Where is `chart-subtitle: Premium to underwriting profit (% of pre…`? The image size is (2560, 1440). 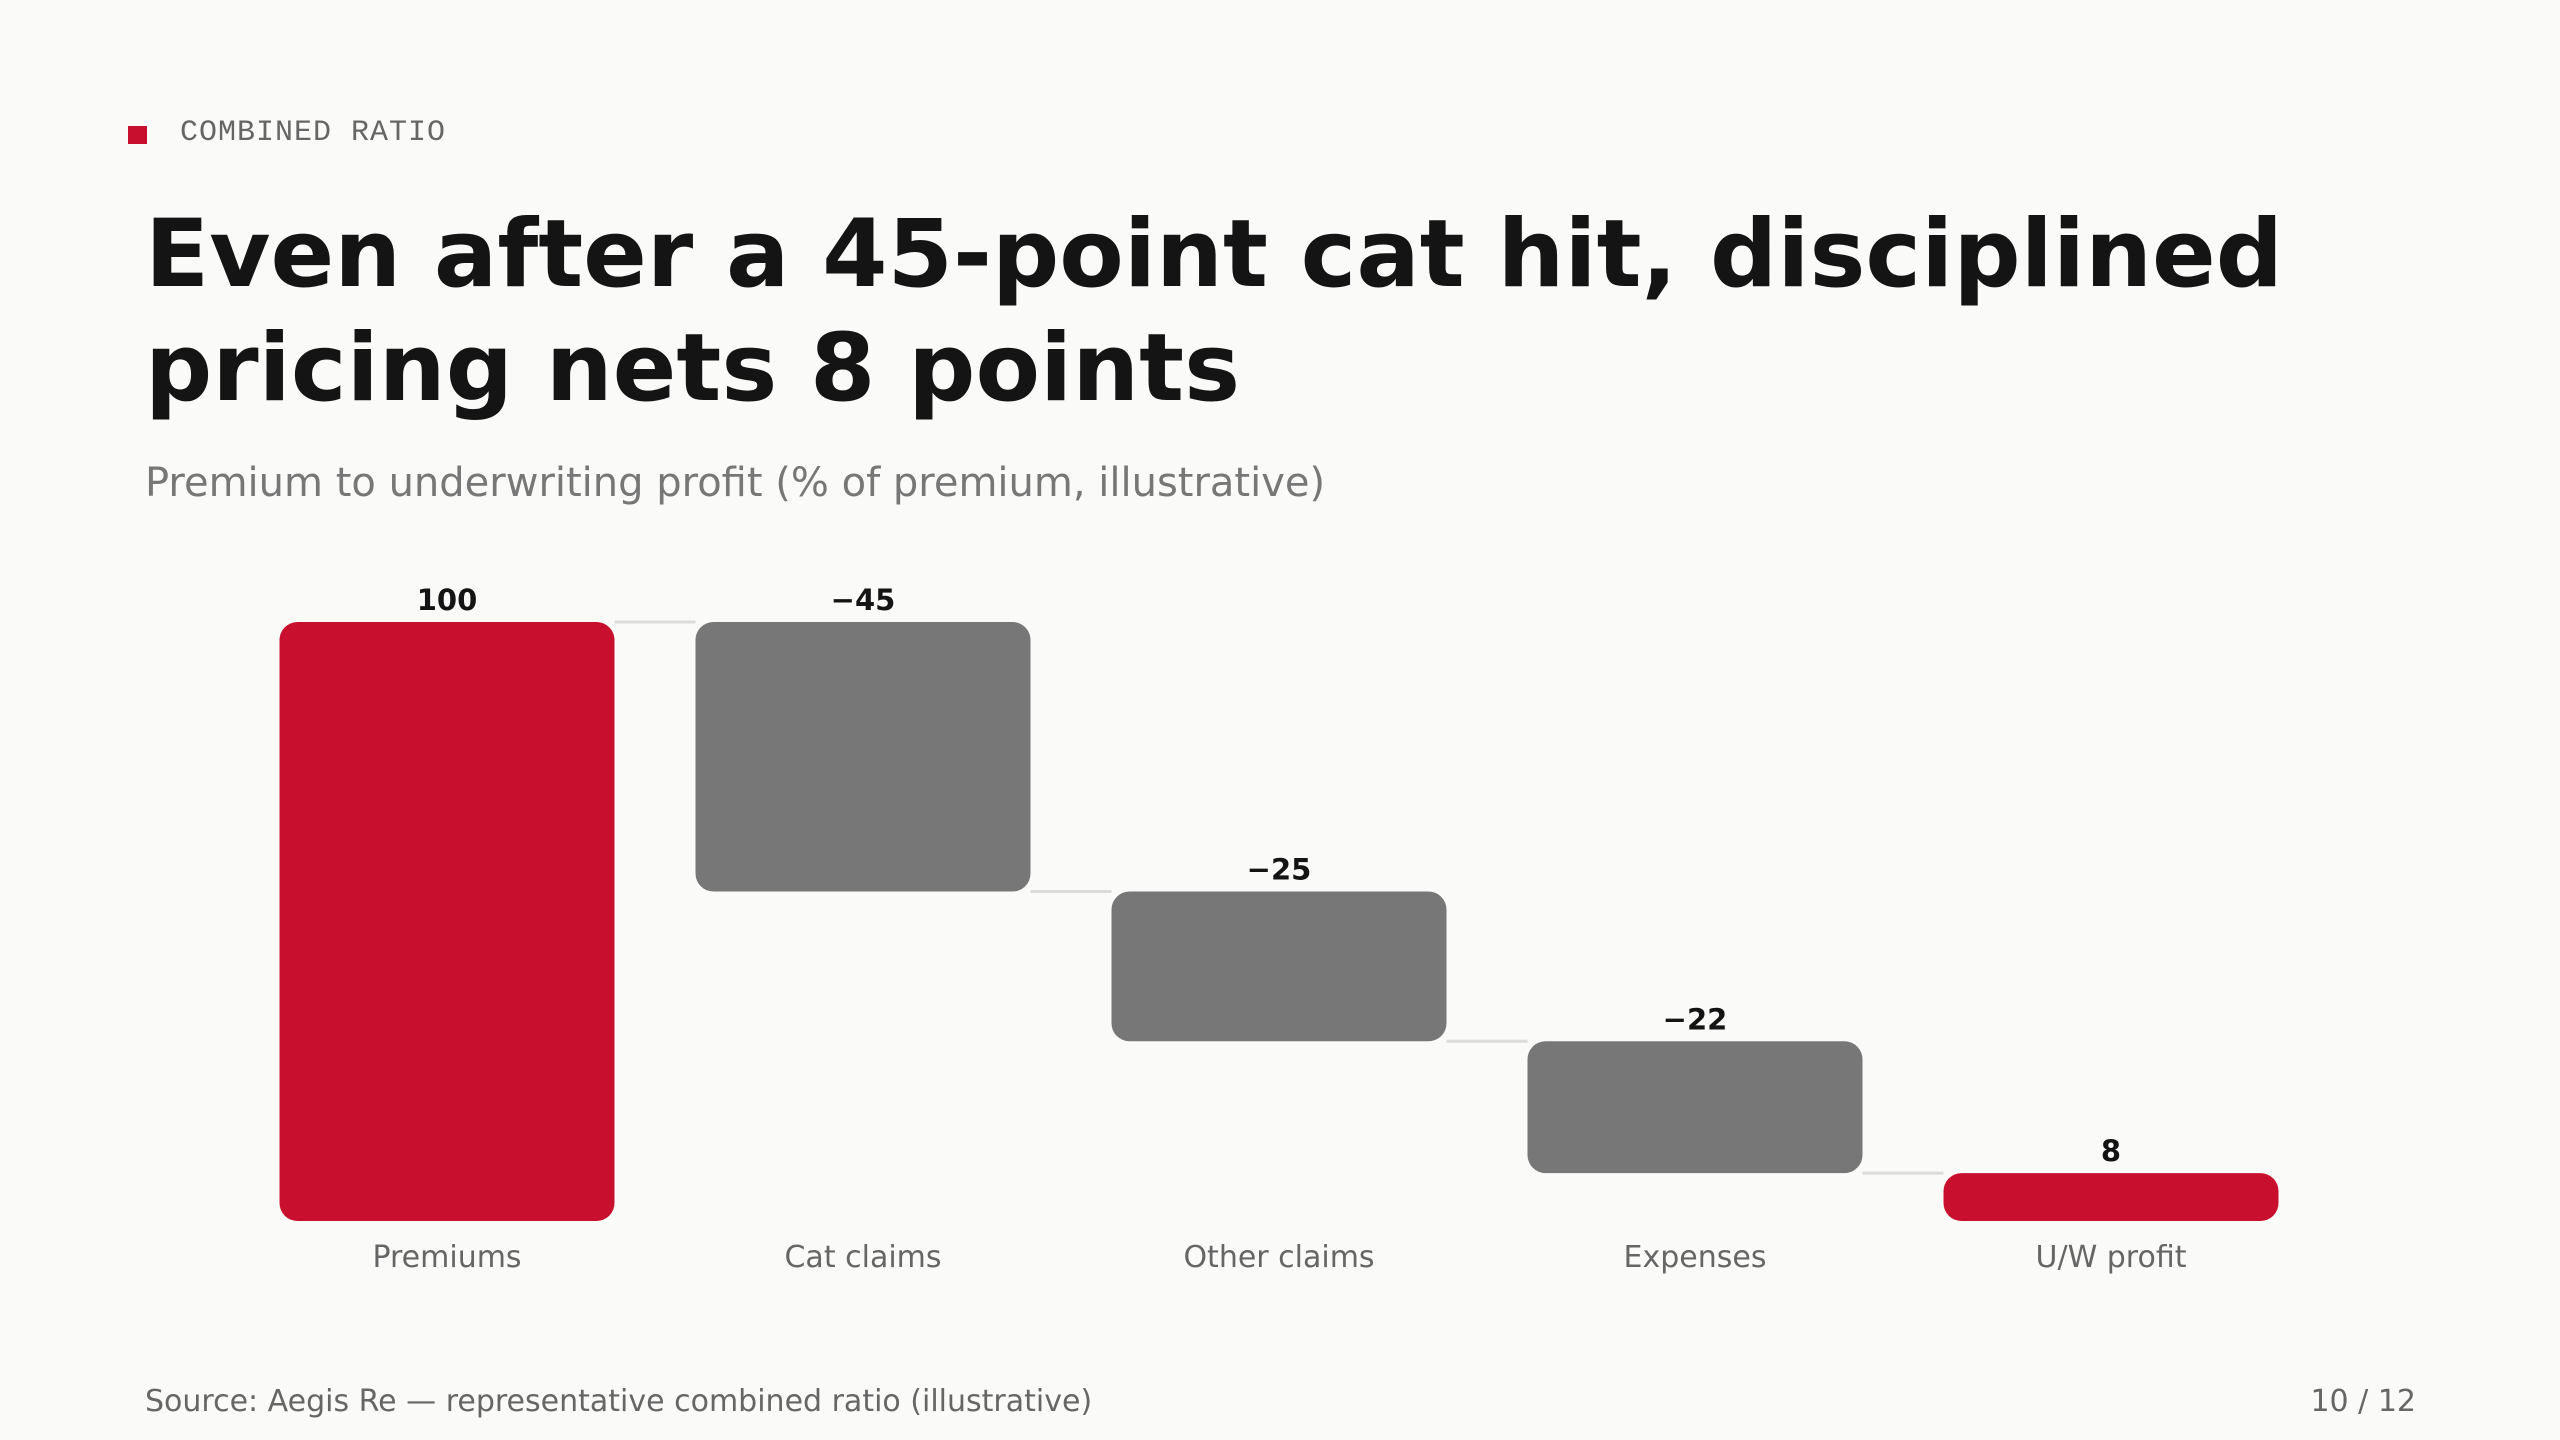 chart-subtitle: Premium to underwriting profit (% of pre… is located at coordinates (735, 483).